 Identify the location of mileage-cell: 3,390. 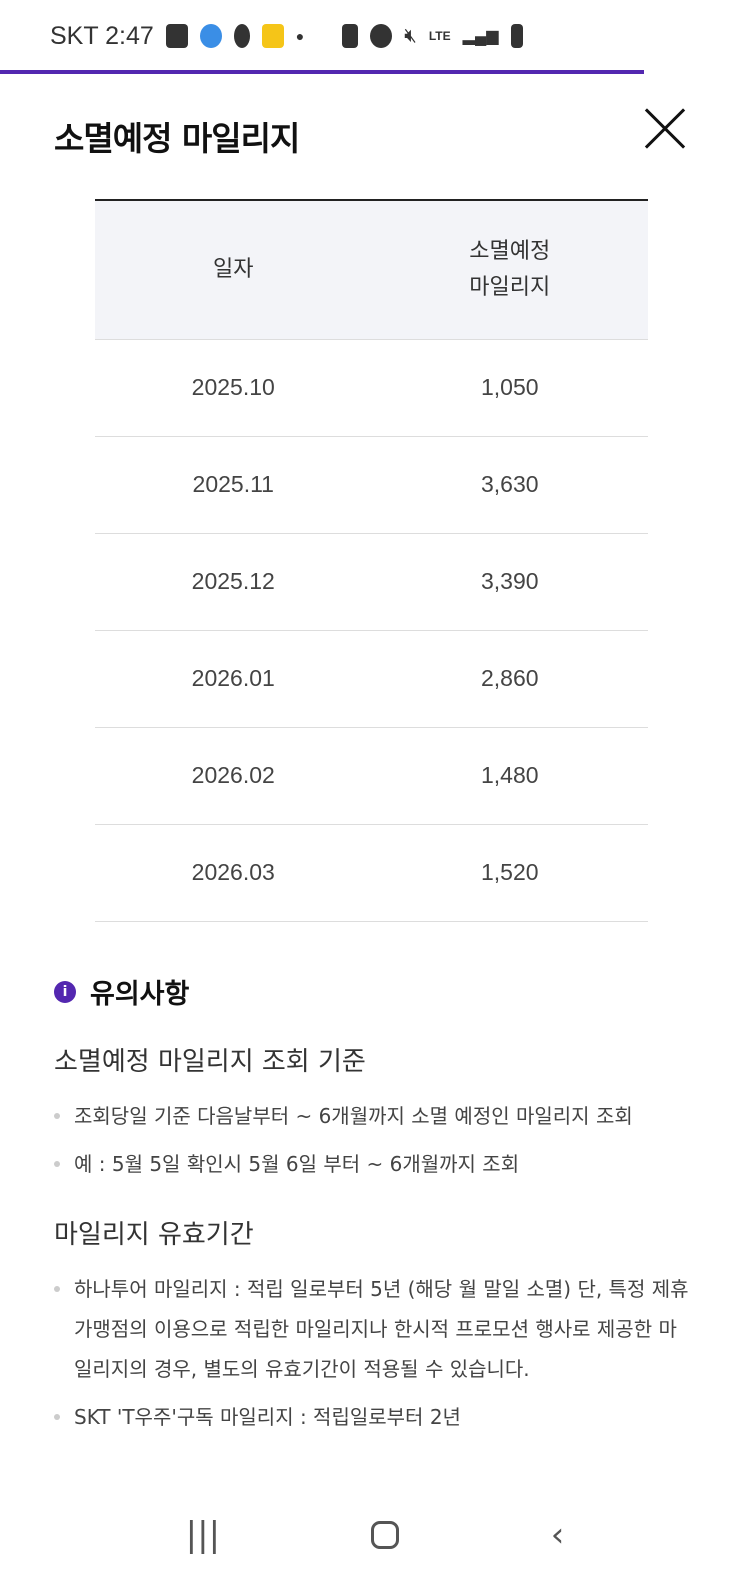
(509, 582).